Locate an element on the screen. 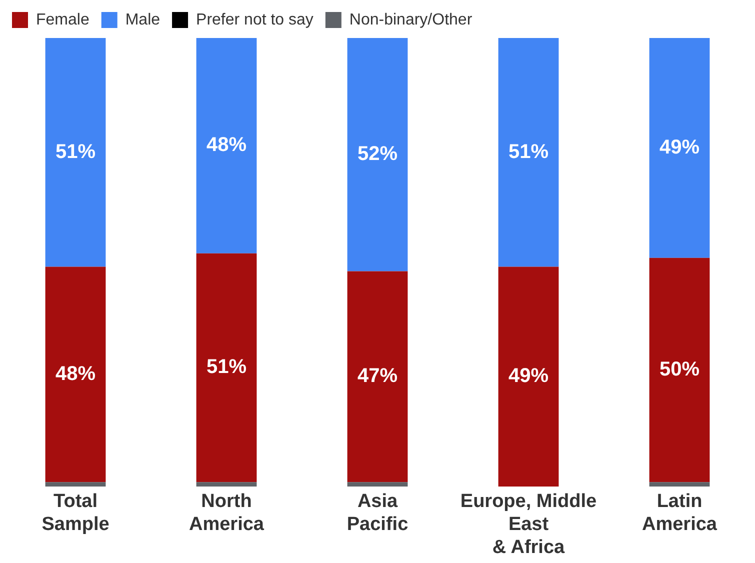 The image size is (755, 563). legend-label: Non-binary/Other is located at coordinates (411, 19).